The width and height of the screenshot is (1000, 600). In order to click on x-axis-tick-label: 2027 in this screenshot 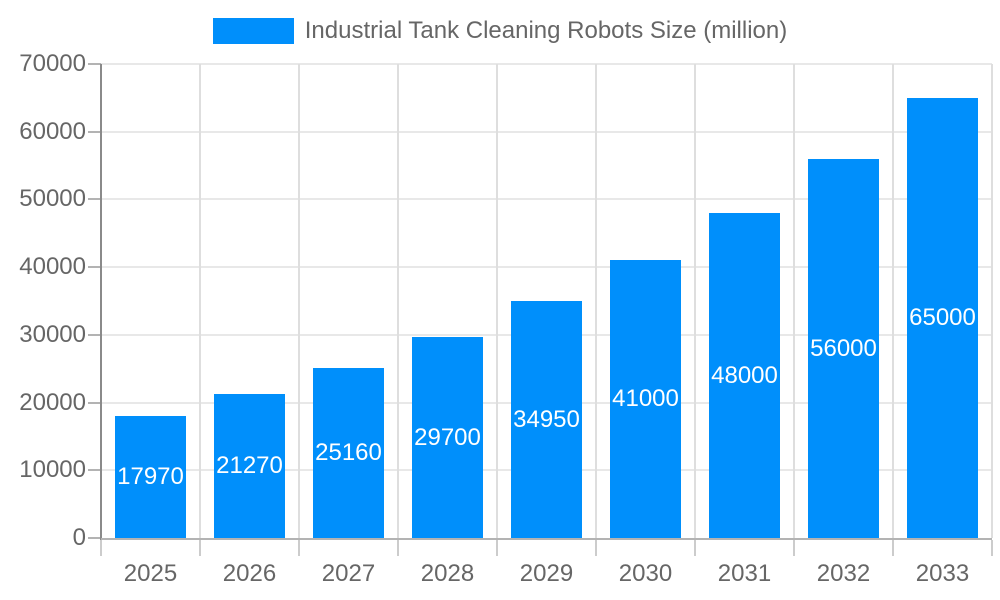, I will do `click(348, 573)`.